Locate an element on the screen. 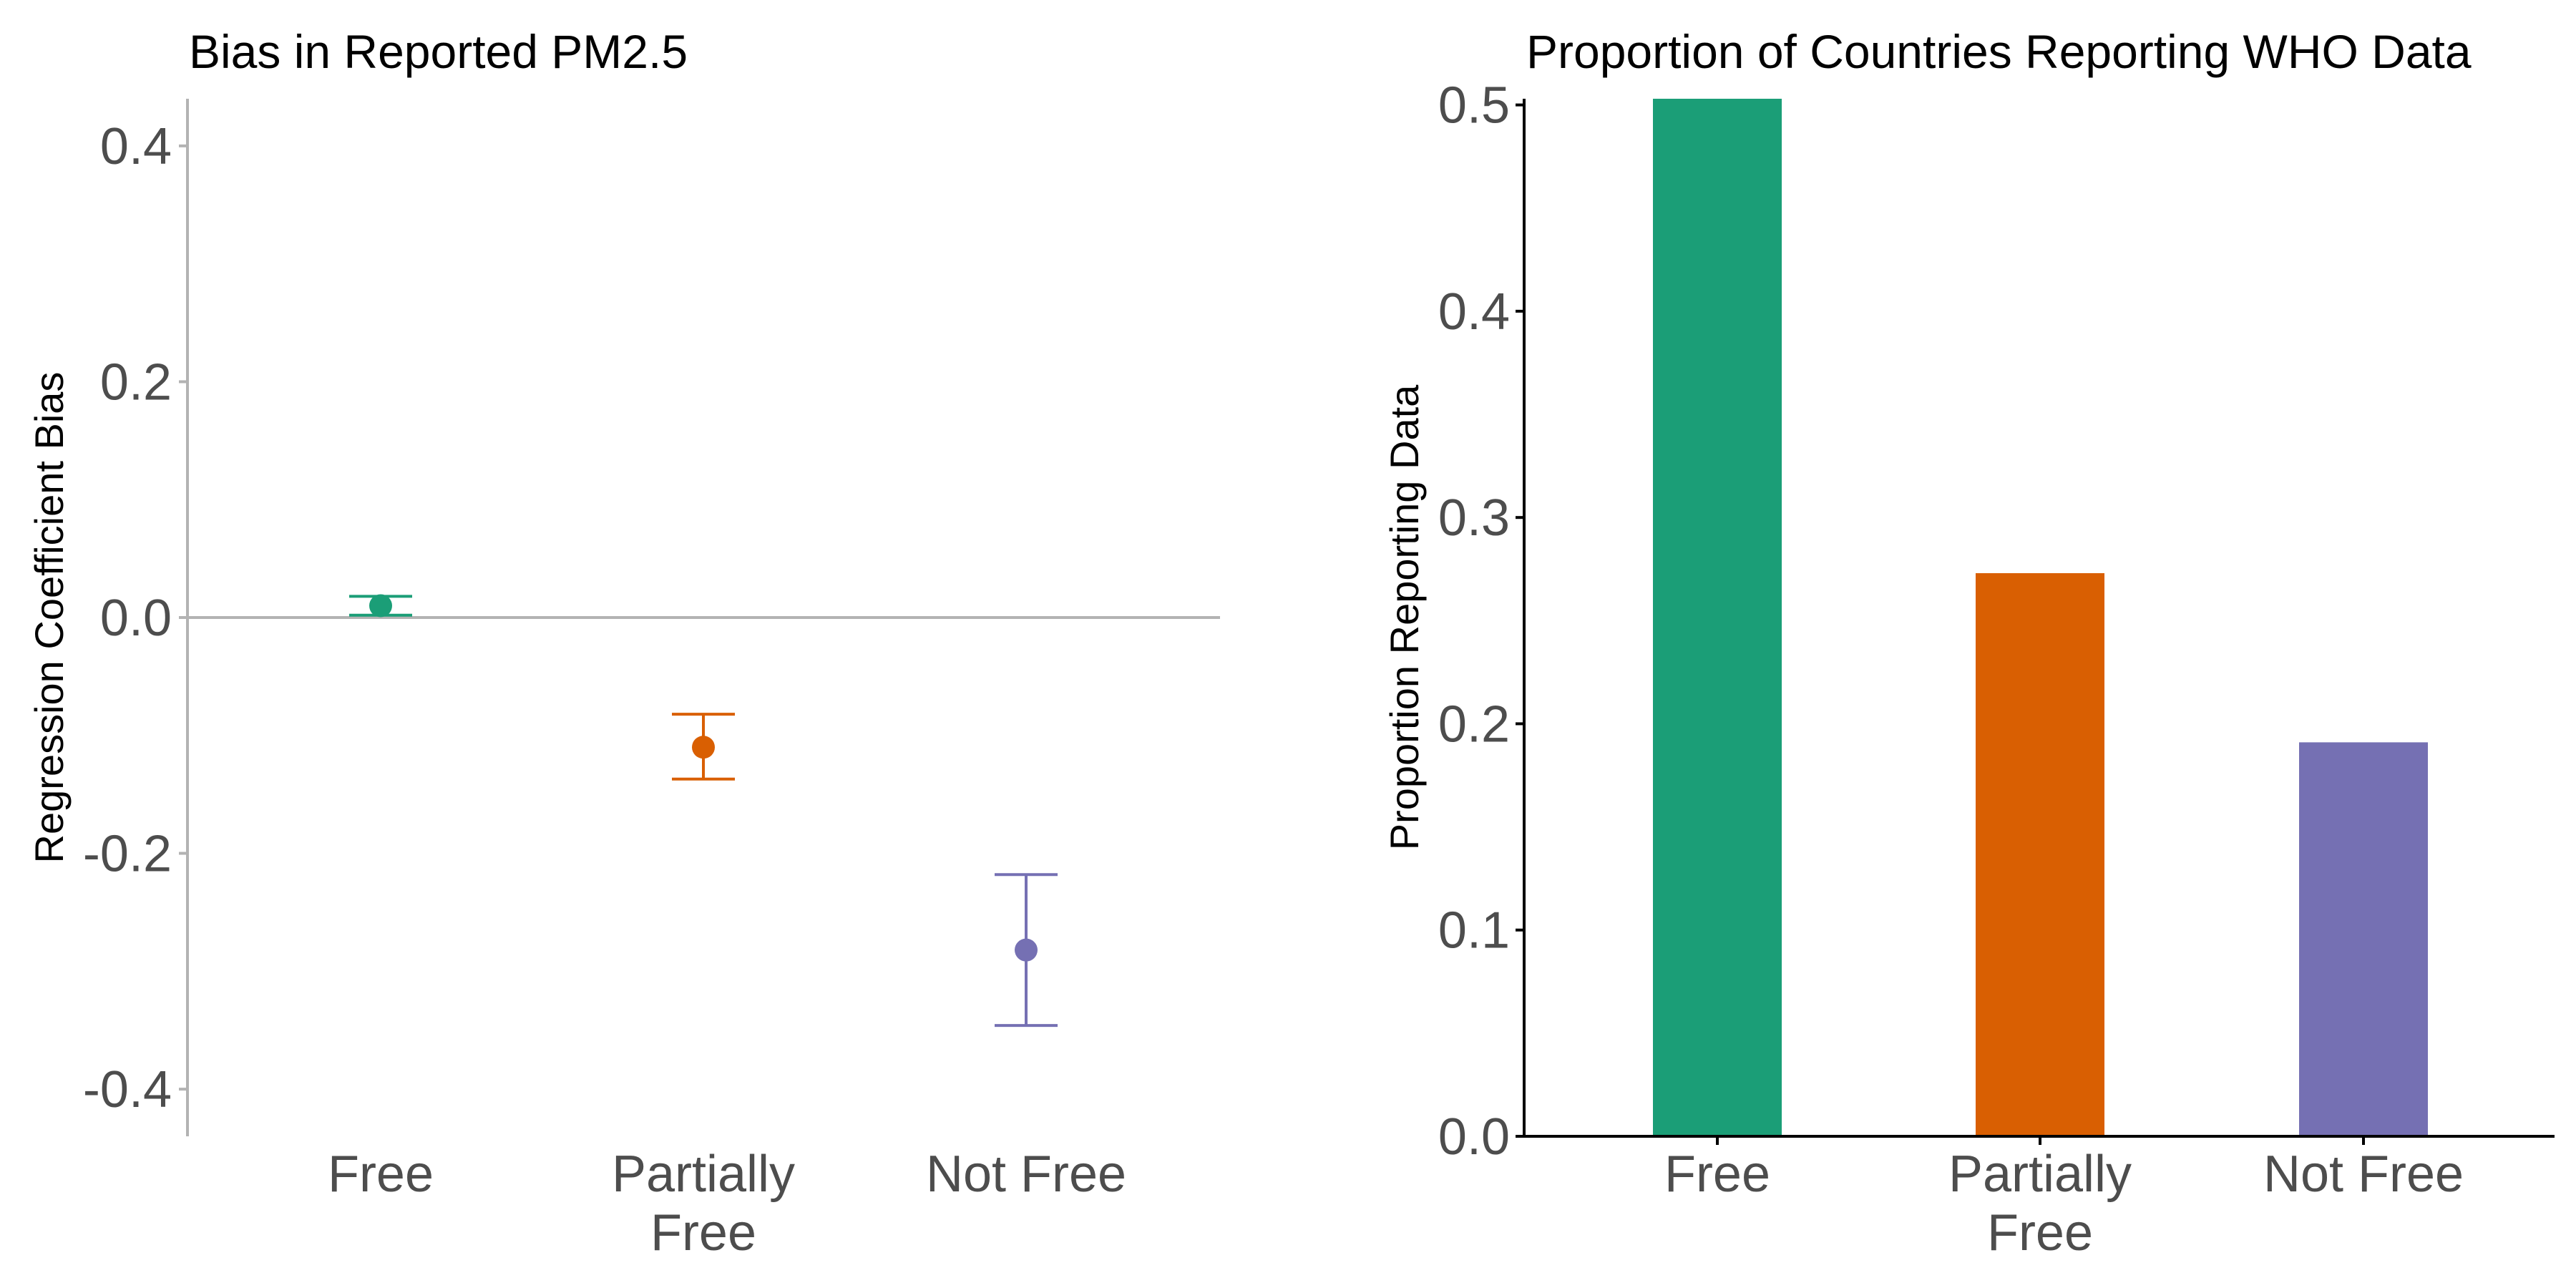  left-y-tick-label: 0.0 is located at coordinates (136, 618).